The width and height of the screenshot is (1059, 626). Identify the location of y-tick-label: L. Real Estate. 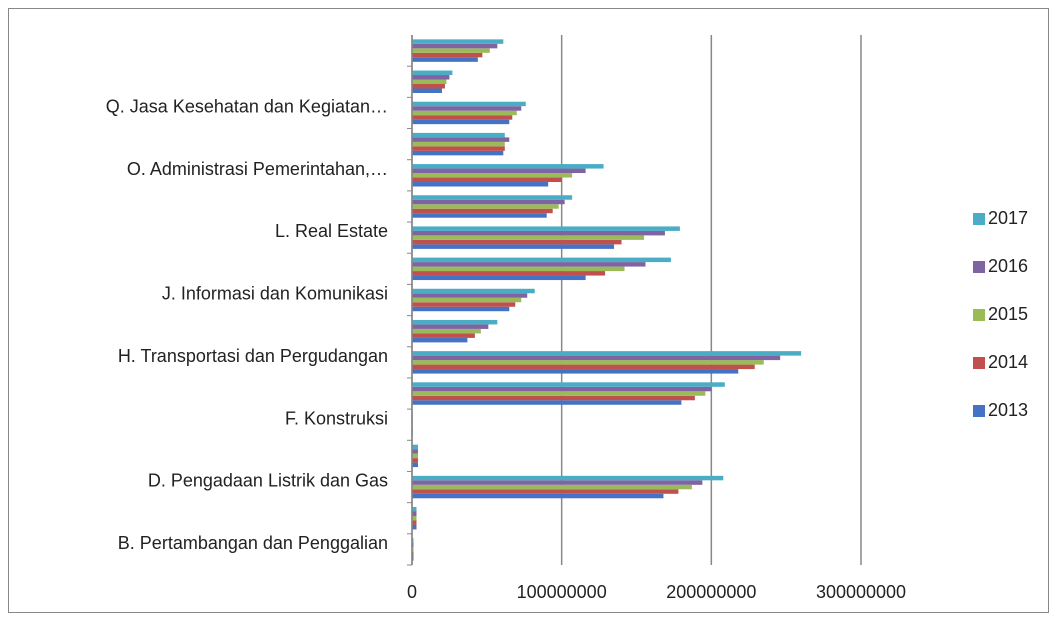
(331, 231).